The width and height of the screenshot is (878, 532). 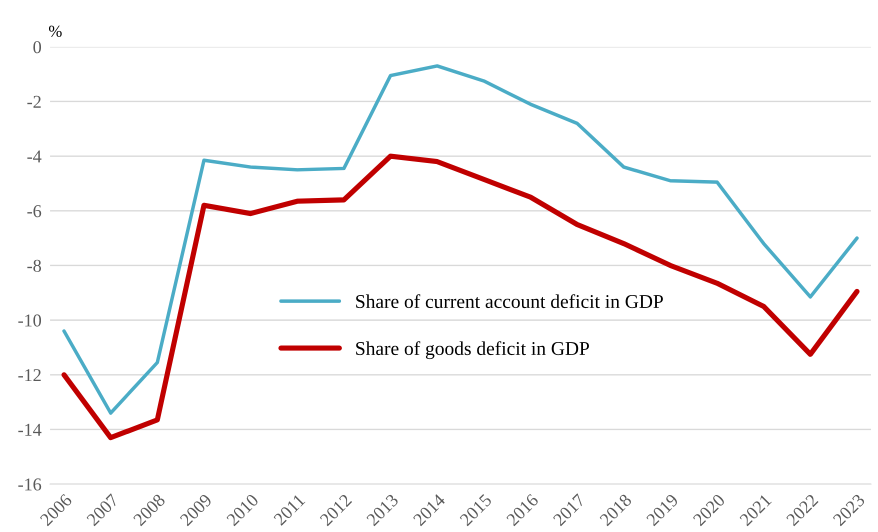 What do you see at coordinates (37, 47) in the screenshot?
I see `y-tick-label: 0` at bounding box center [37, 47].